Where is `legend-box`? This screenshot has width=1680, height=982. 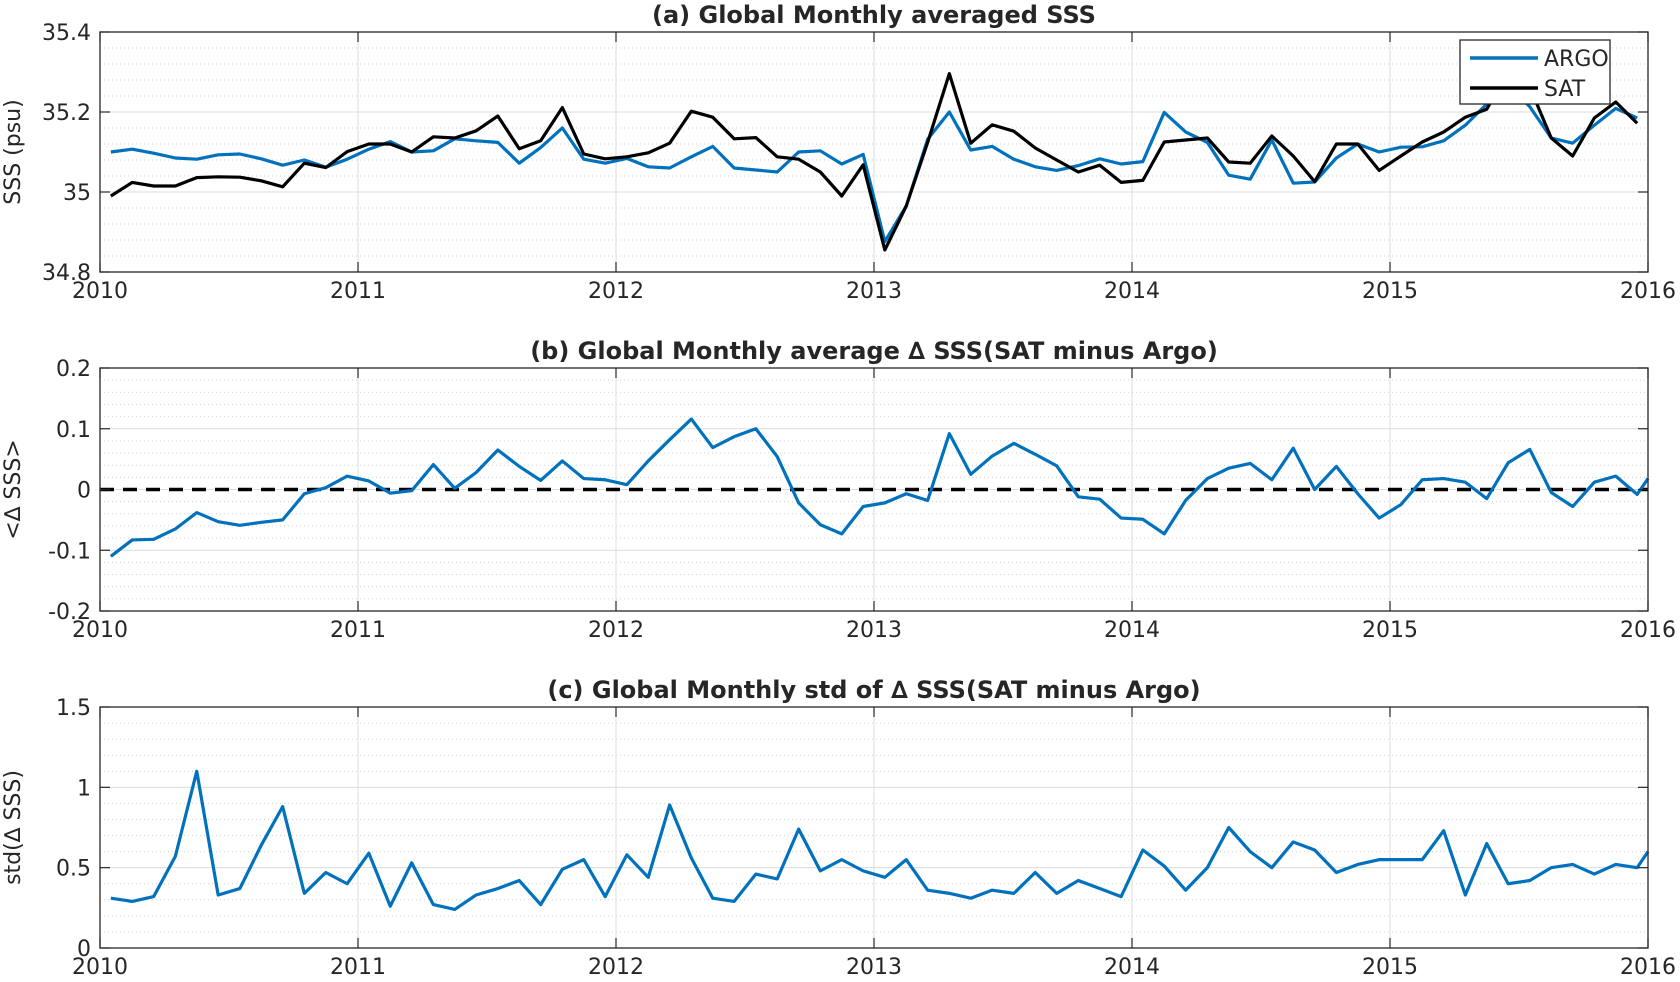 legend-box is located at coordinates (1535, 72).